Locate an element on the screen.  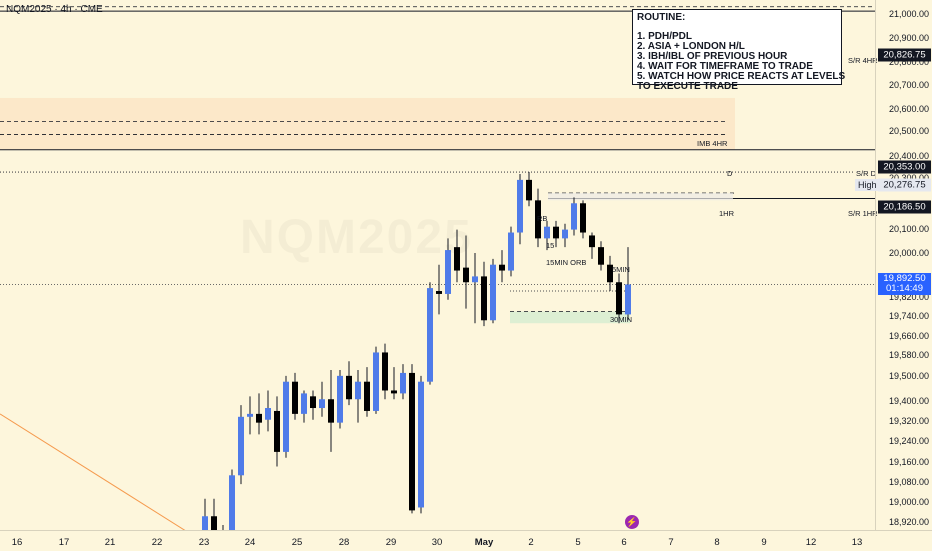
trendline is located at coordinates (93, 471).